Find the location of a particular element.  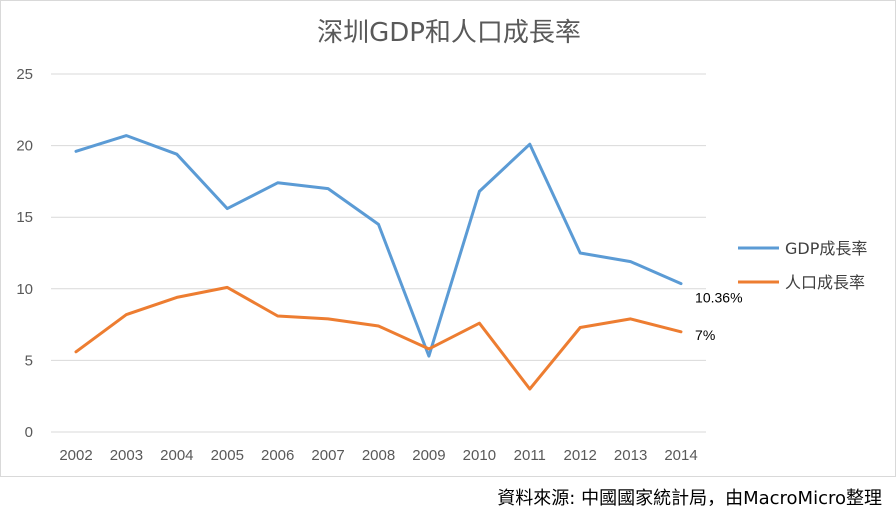

source-note: 資料來源: 中國國家統計局，由MacroMicro整理 is located at coordinates (689, 498).